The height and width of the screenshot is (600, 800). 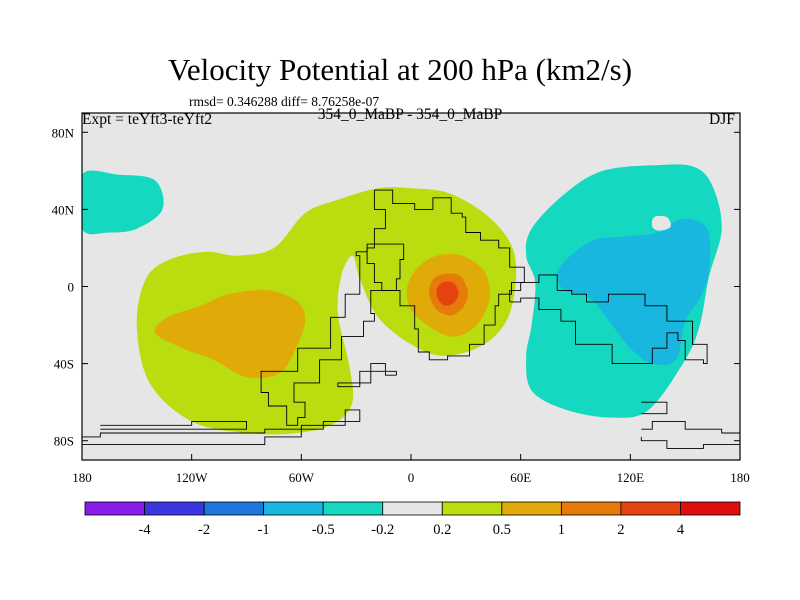 I want to click on y-tick-label: 80S, so click(x=64, y=441).